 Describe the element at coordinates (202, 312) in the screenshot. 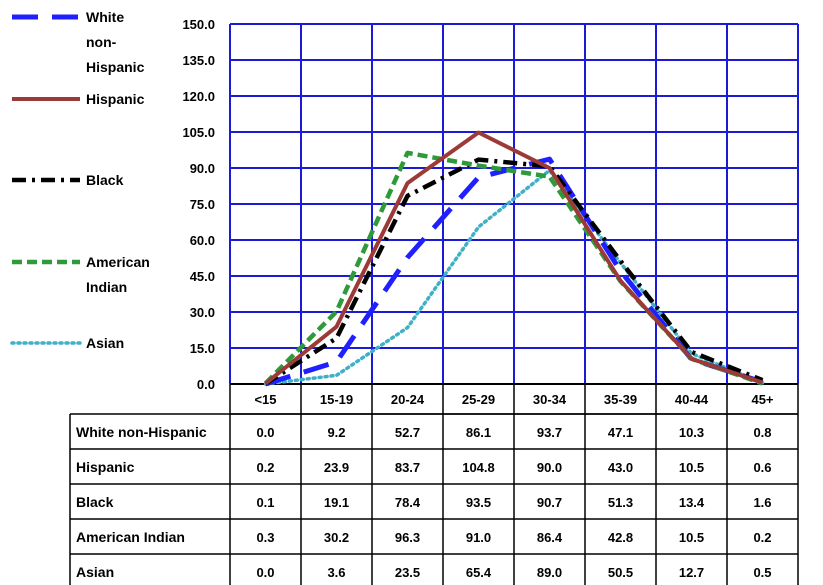

I see `y-tick-label: 30.0` at that location.